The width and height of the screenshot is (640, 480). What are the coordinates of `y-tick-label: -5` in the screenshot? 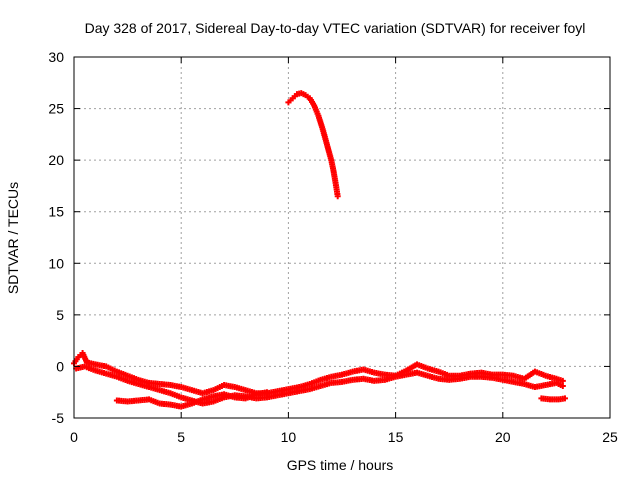 It's located at (58, 418).